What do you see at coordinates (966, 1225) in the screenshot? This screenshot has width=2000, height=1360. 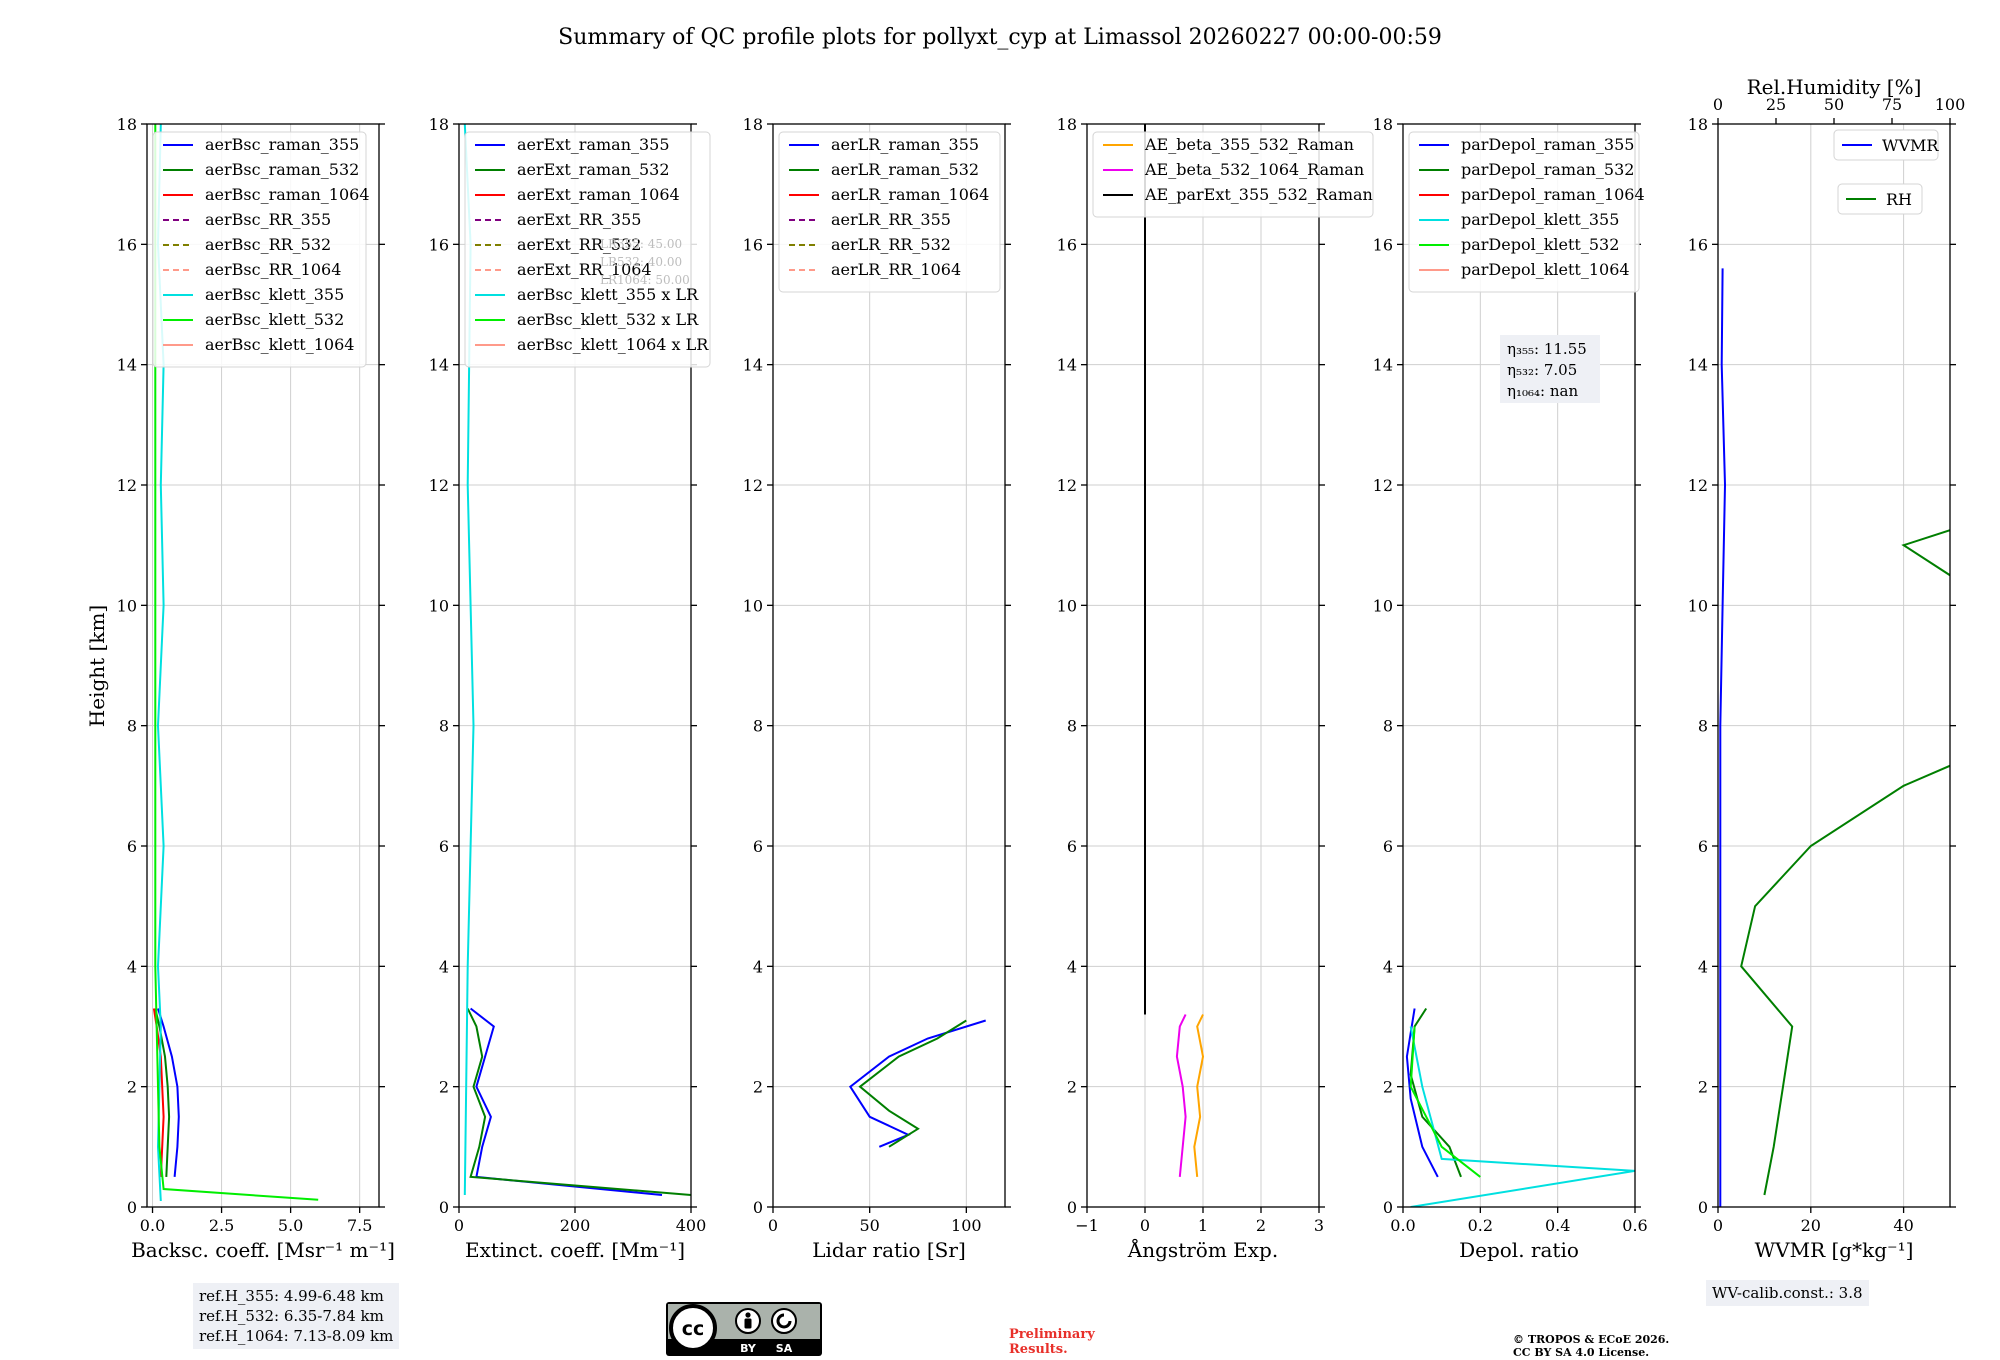 I see `x-tick-label: 100` at bounding box center [966, 1225].